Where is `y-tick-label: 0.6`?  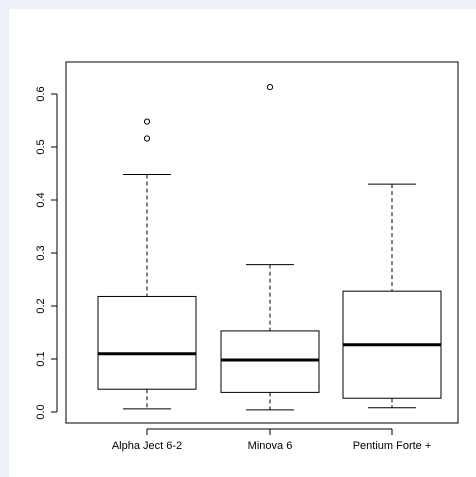 y-tick-label: 0.6 is located at coordinates (41, 93).